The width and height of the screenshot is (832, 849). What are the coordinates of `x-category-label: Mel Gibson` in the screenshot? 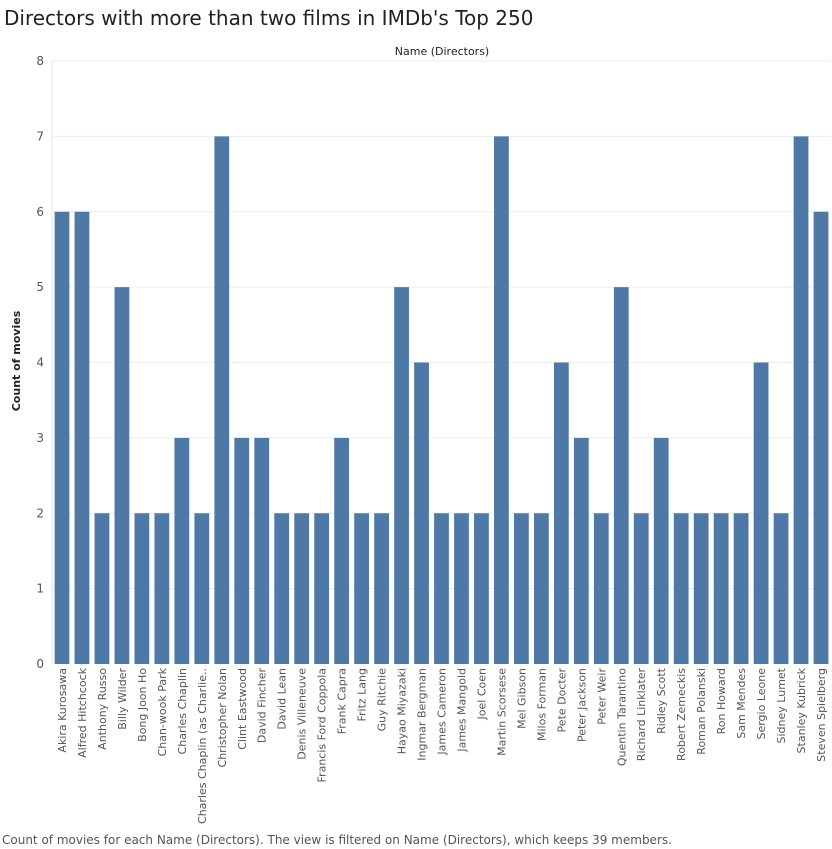 It's located at (521, 698).